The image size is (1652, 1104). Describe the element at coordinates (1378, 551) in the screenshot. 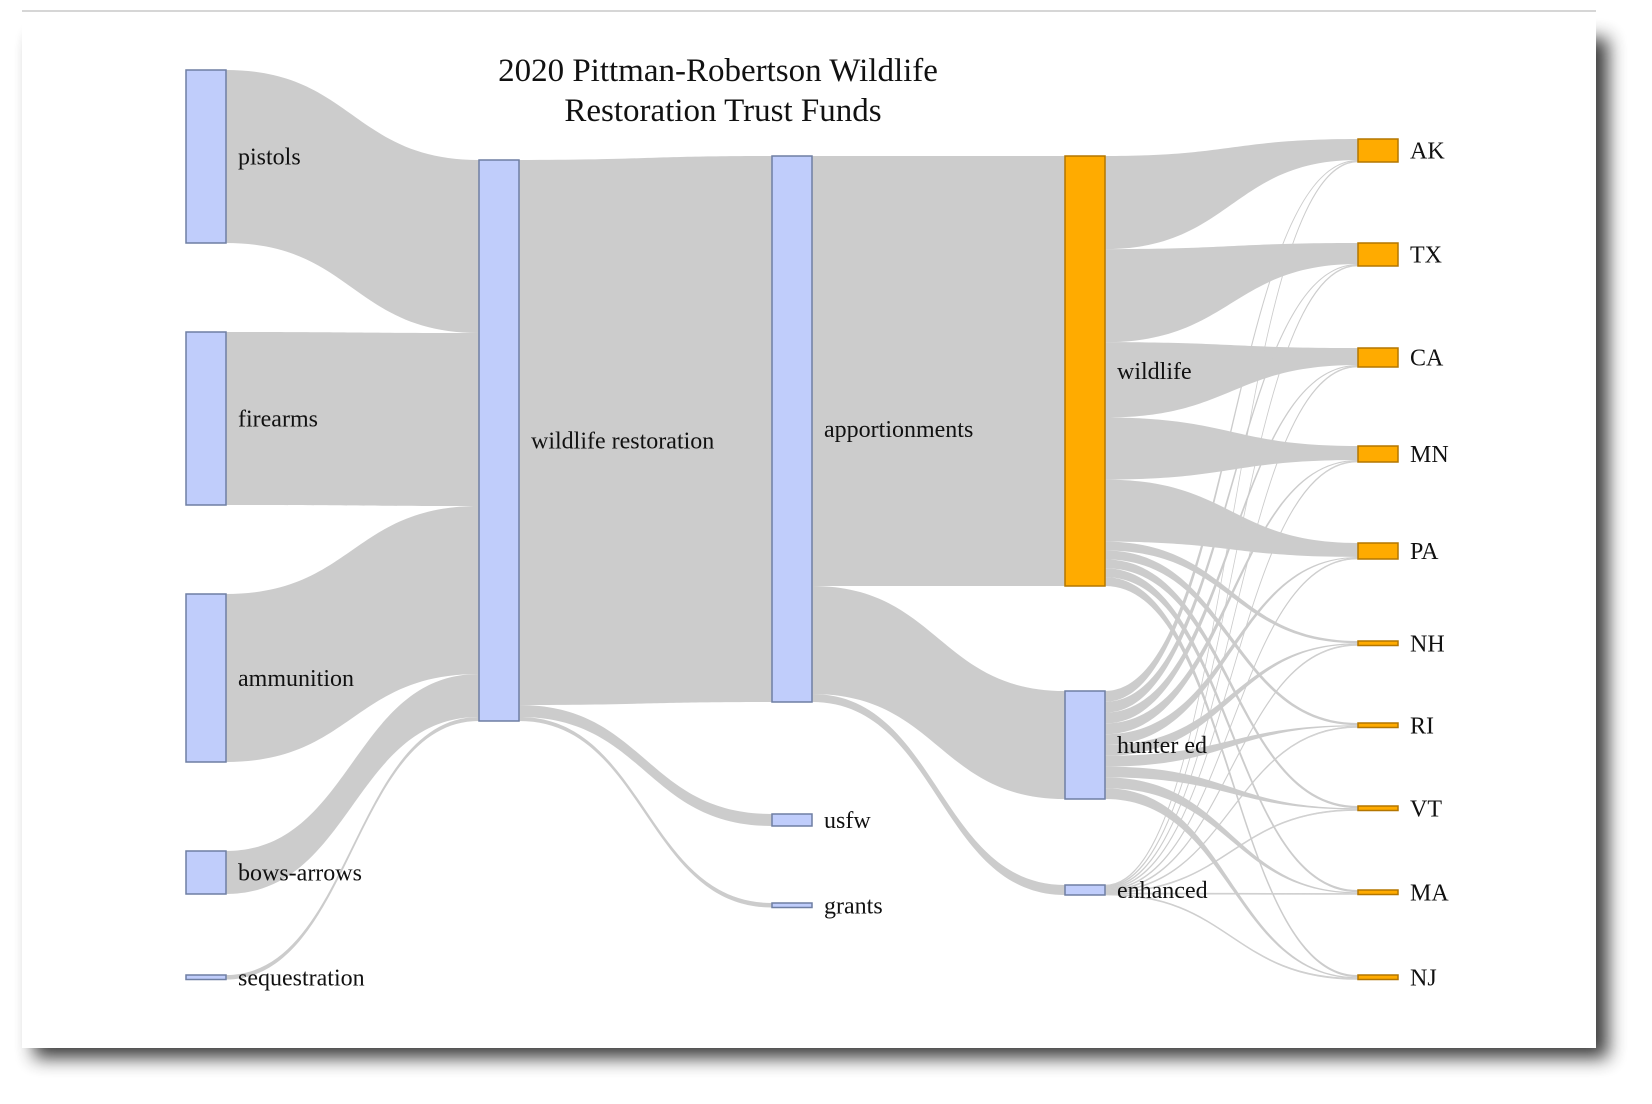

I see `node-PA` at that location.